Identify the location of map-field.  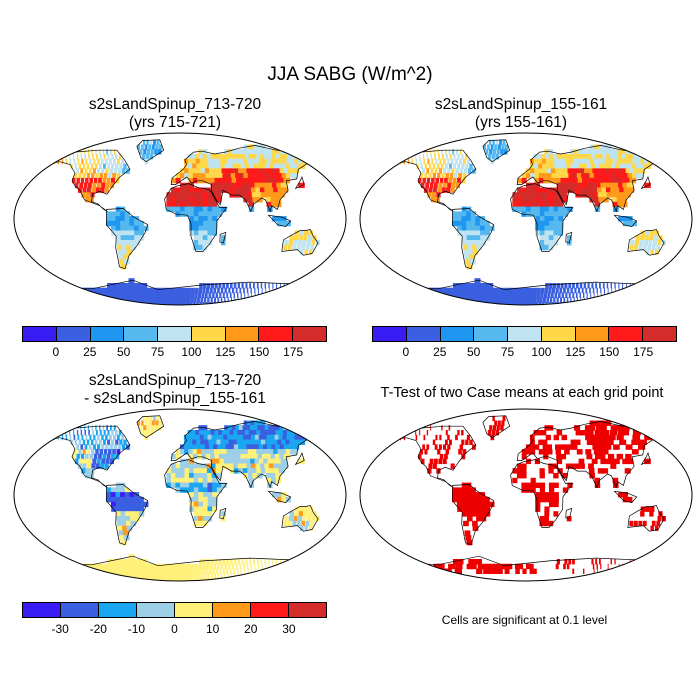
(182, 222).